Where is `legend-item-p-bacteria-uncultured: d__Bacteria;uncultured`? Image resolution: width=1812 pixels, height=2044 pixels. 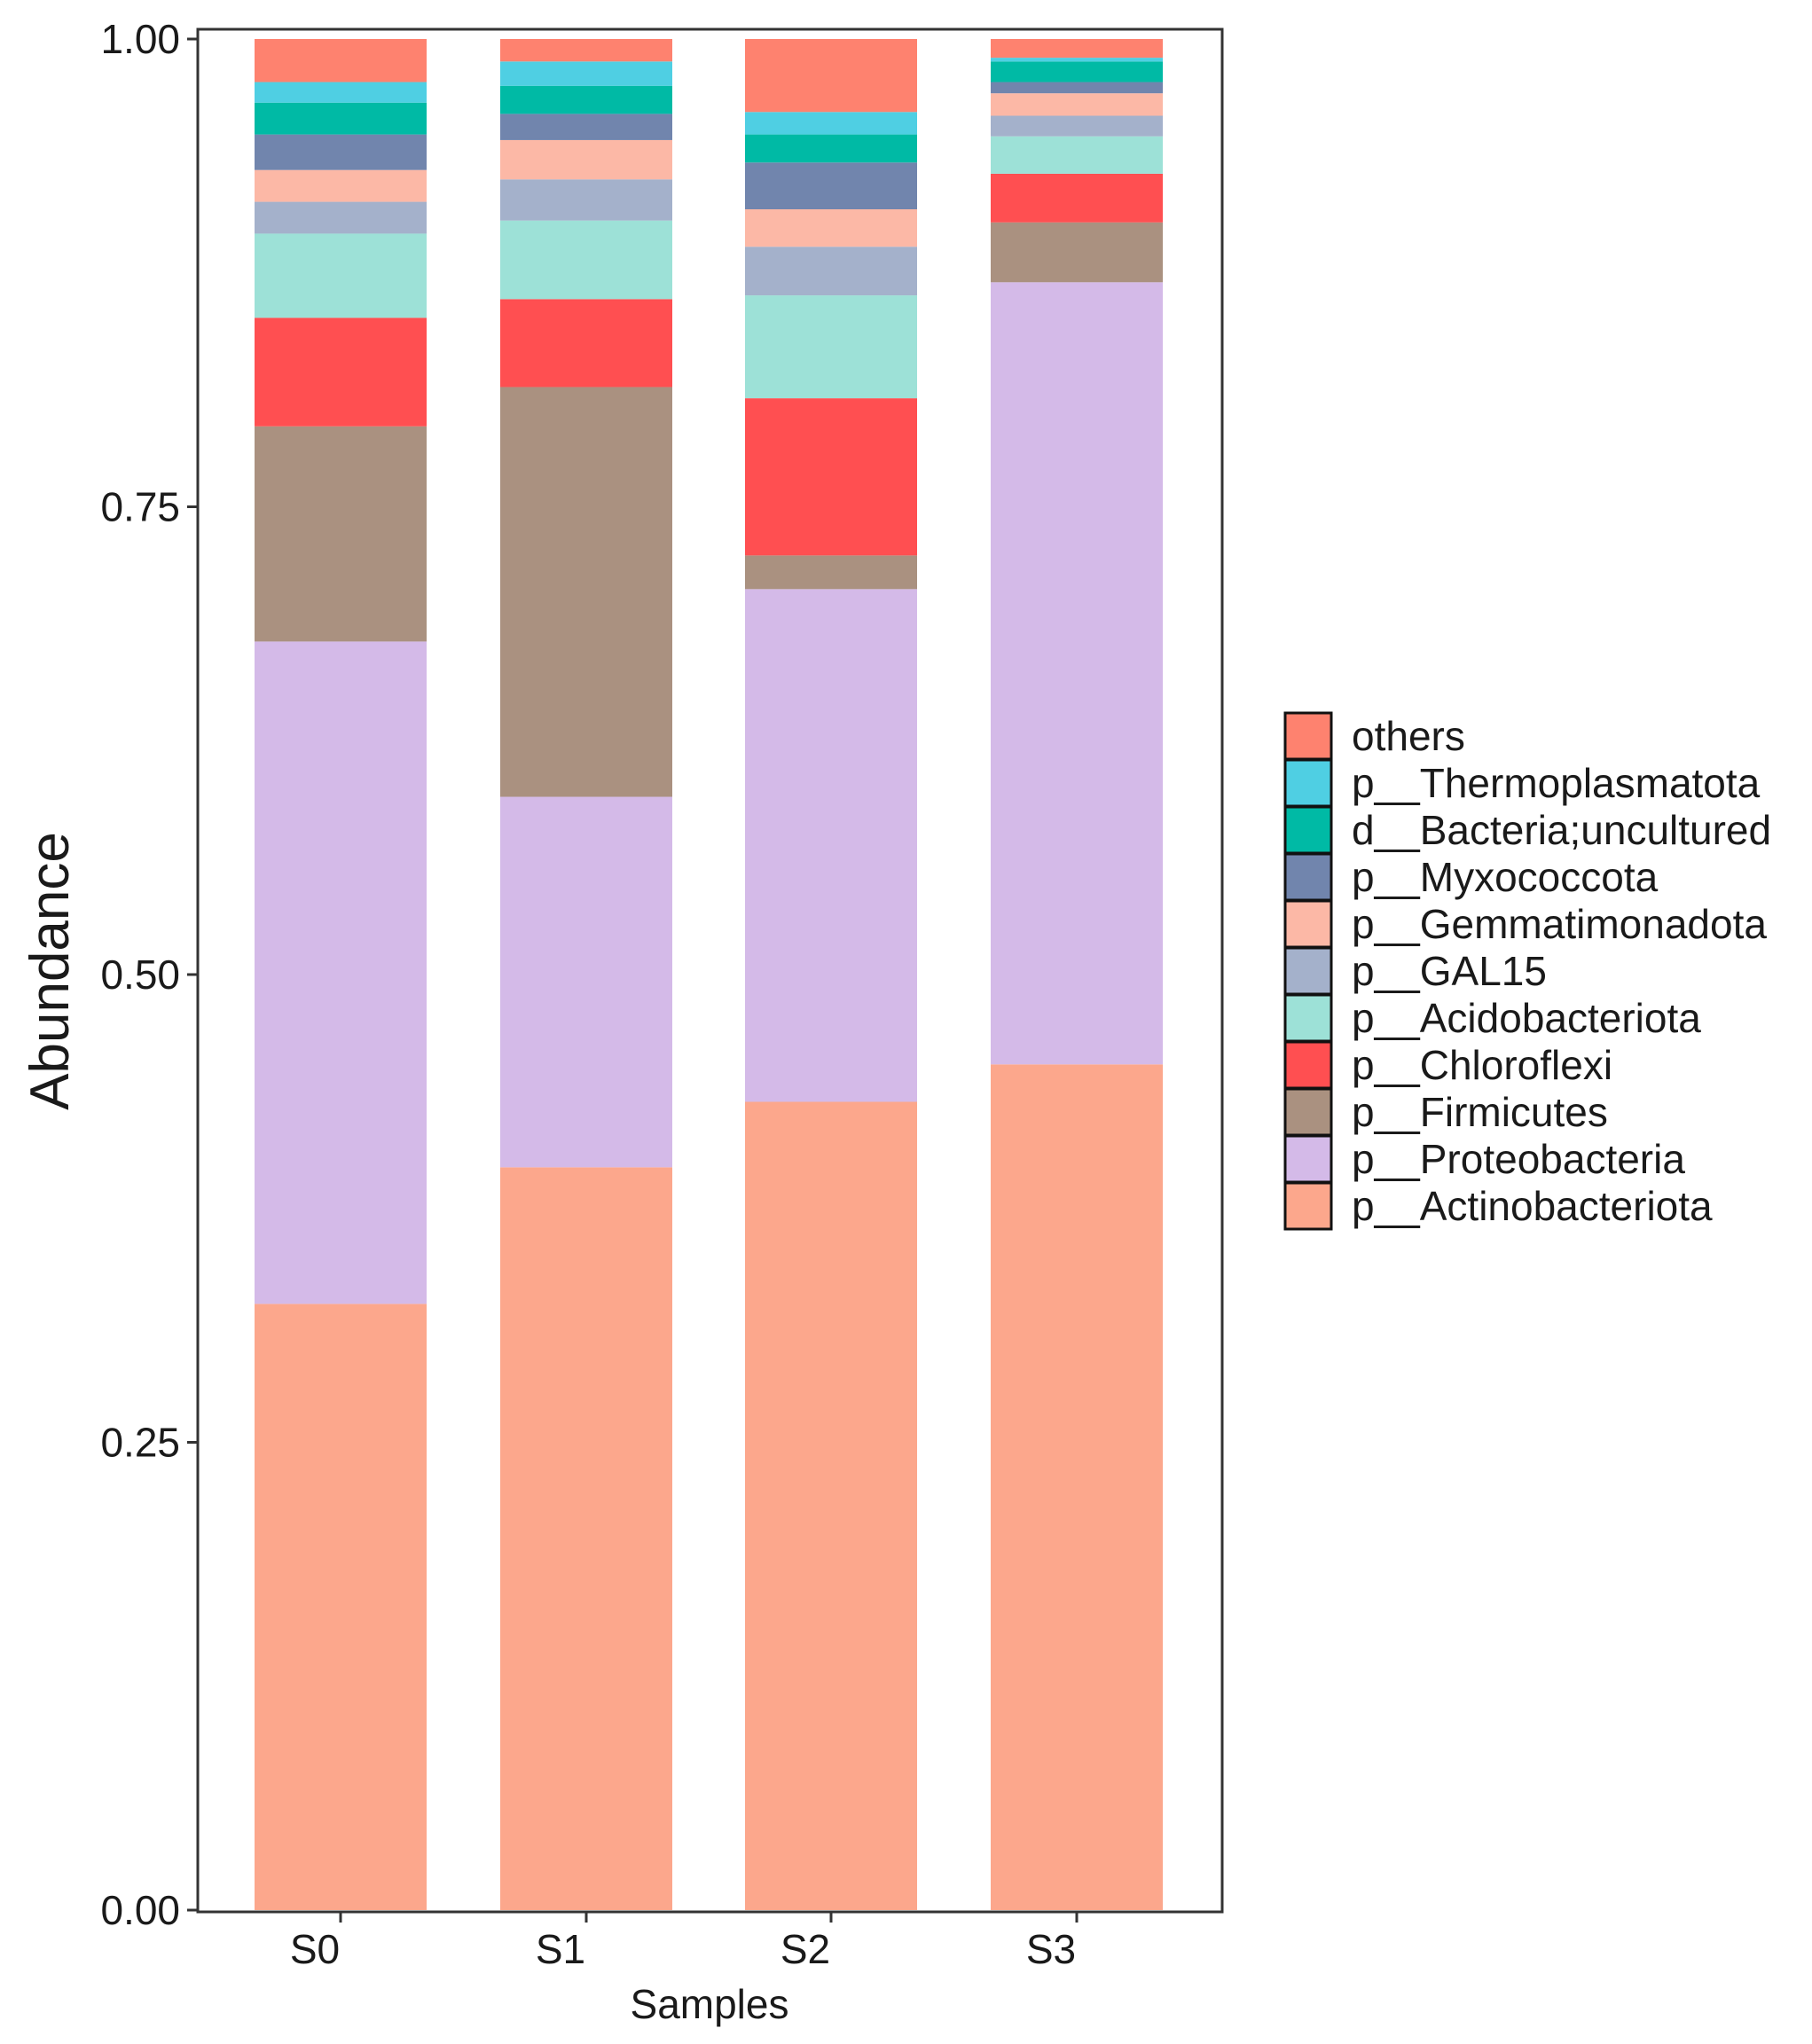
legend-item-p-bacteria-uncultured: d__Bacteria;uncultured is located at coordinates (1527, 830).